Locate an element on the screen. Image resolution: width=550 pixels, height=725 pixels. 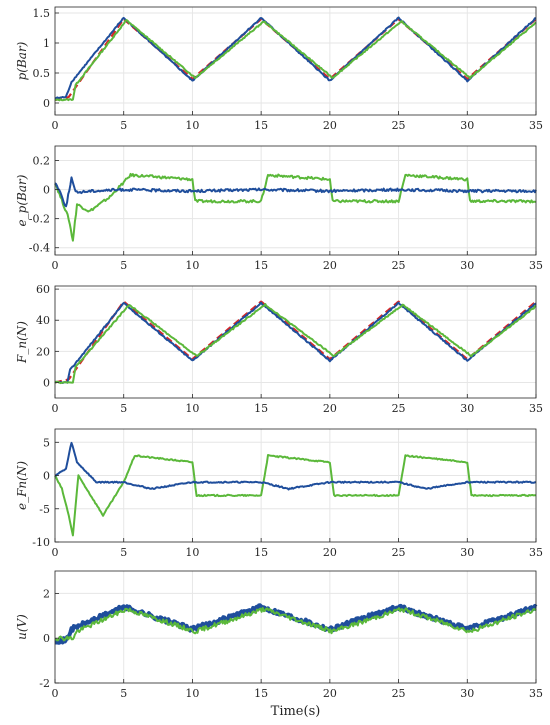
y-tick-label: -0.4 is located at coordinates (39, 248).